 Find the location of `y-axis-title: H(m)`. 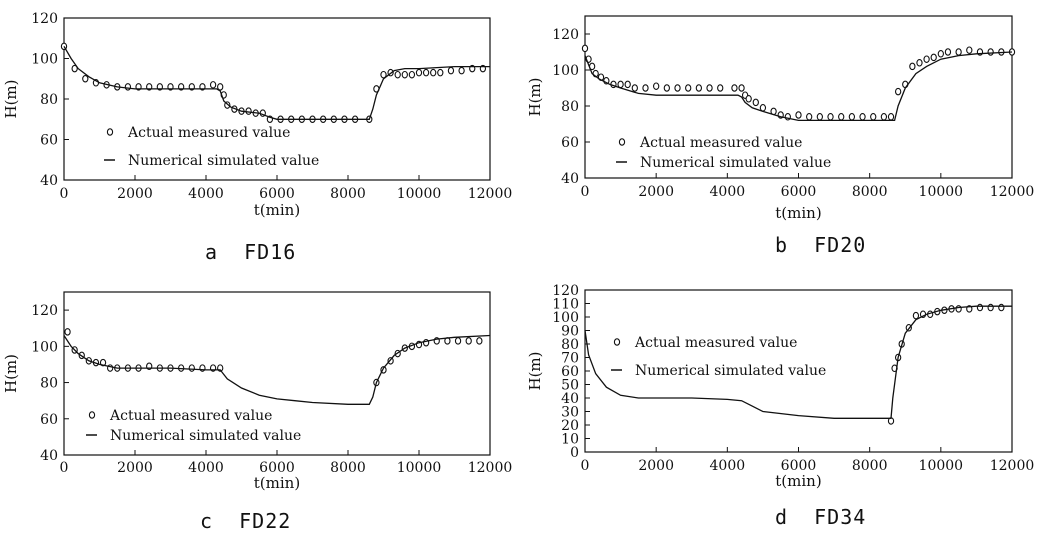

y-axis-title: H(m) is located at coordinates (535, 370).